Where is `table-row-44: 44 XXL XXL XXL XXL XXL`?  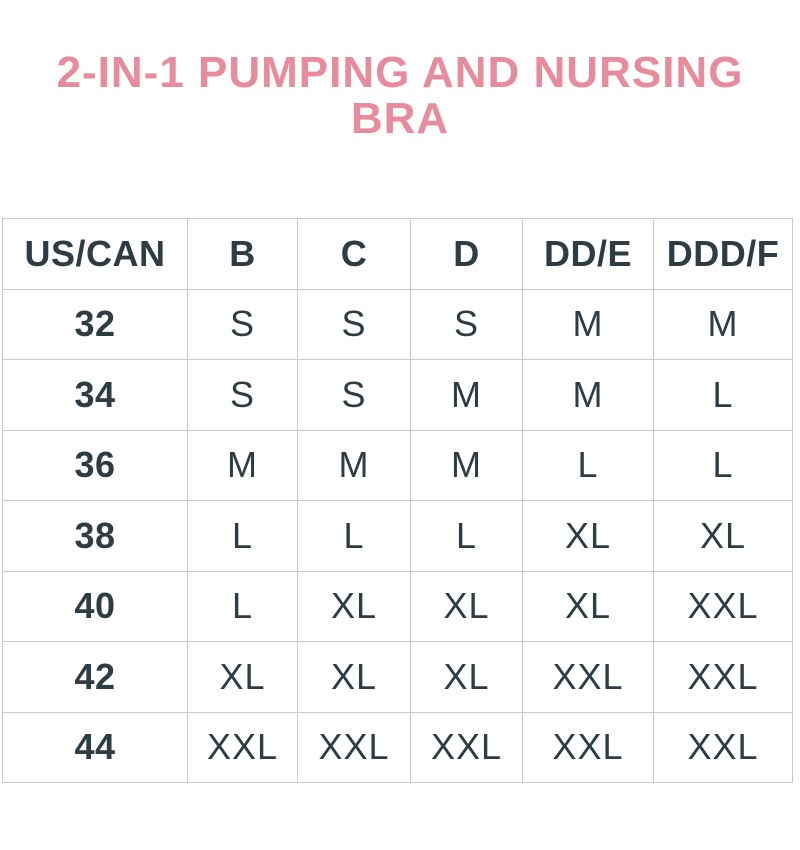
table-row-44: 44 XXL XXL XXL XXL XXL is located at coordinates (397, 747).